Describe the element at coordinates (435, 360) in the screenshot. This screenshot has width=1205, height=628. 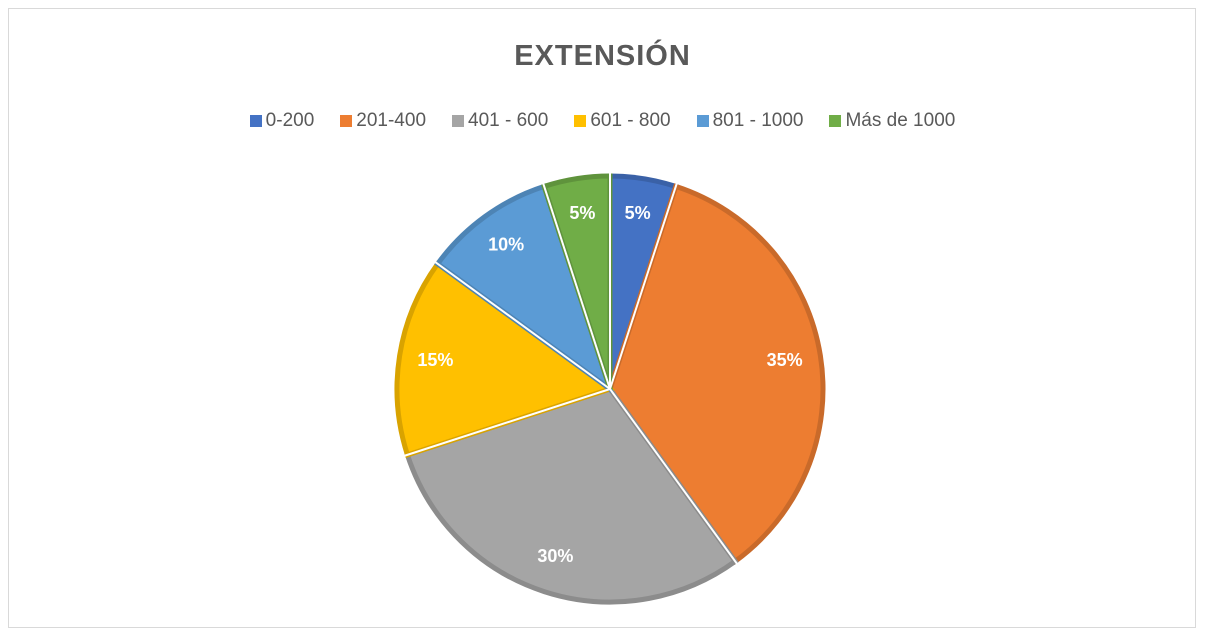
I see `data-label: 15%` at that location.